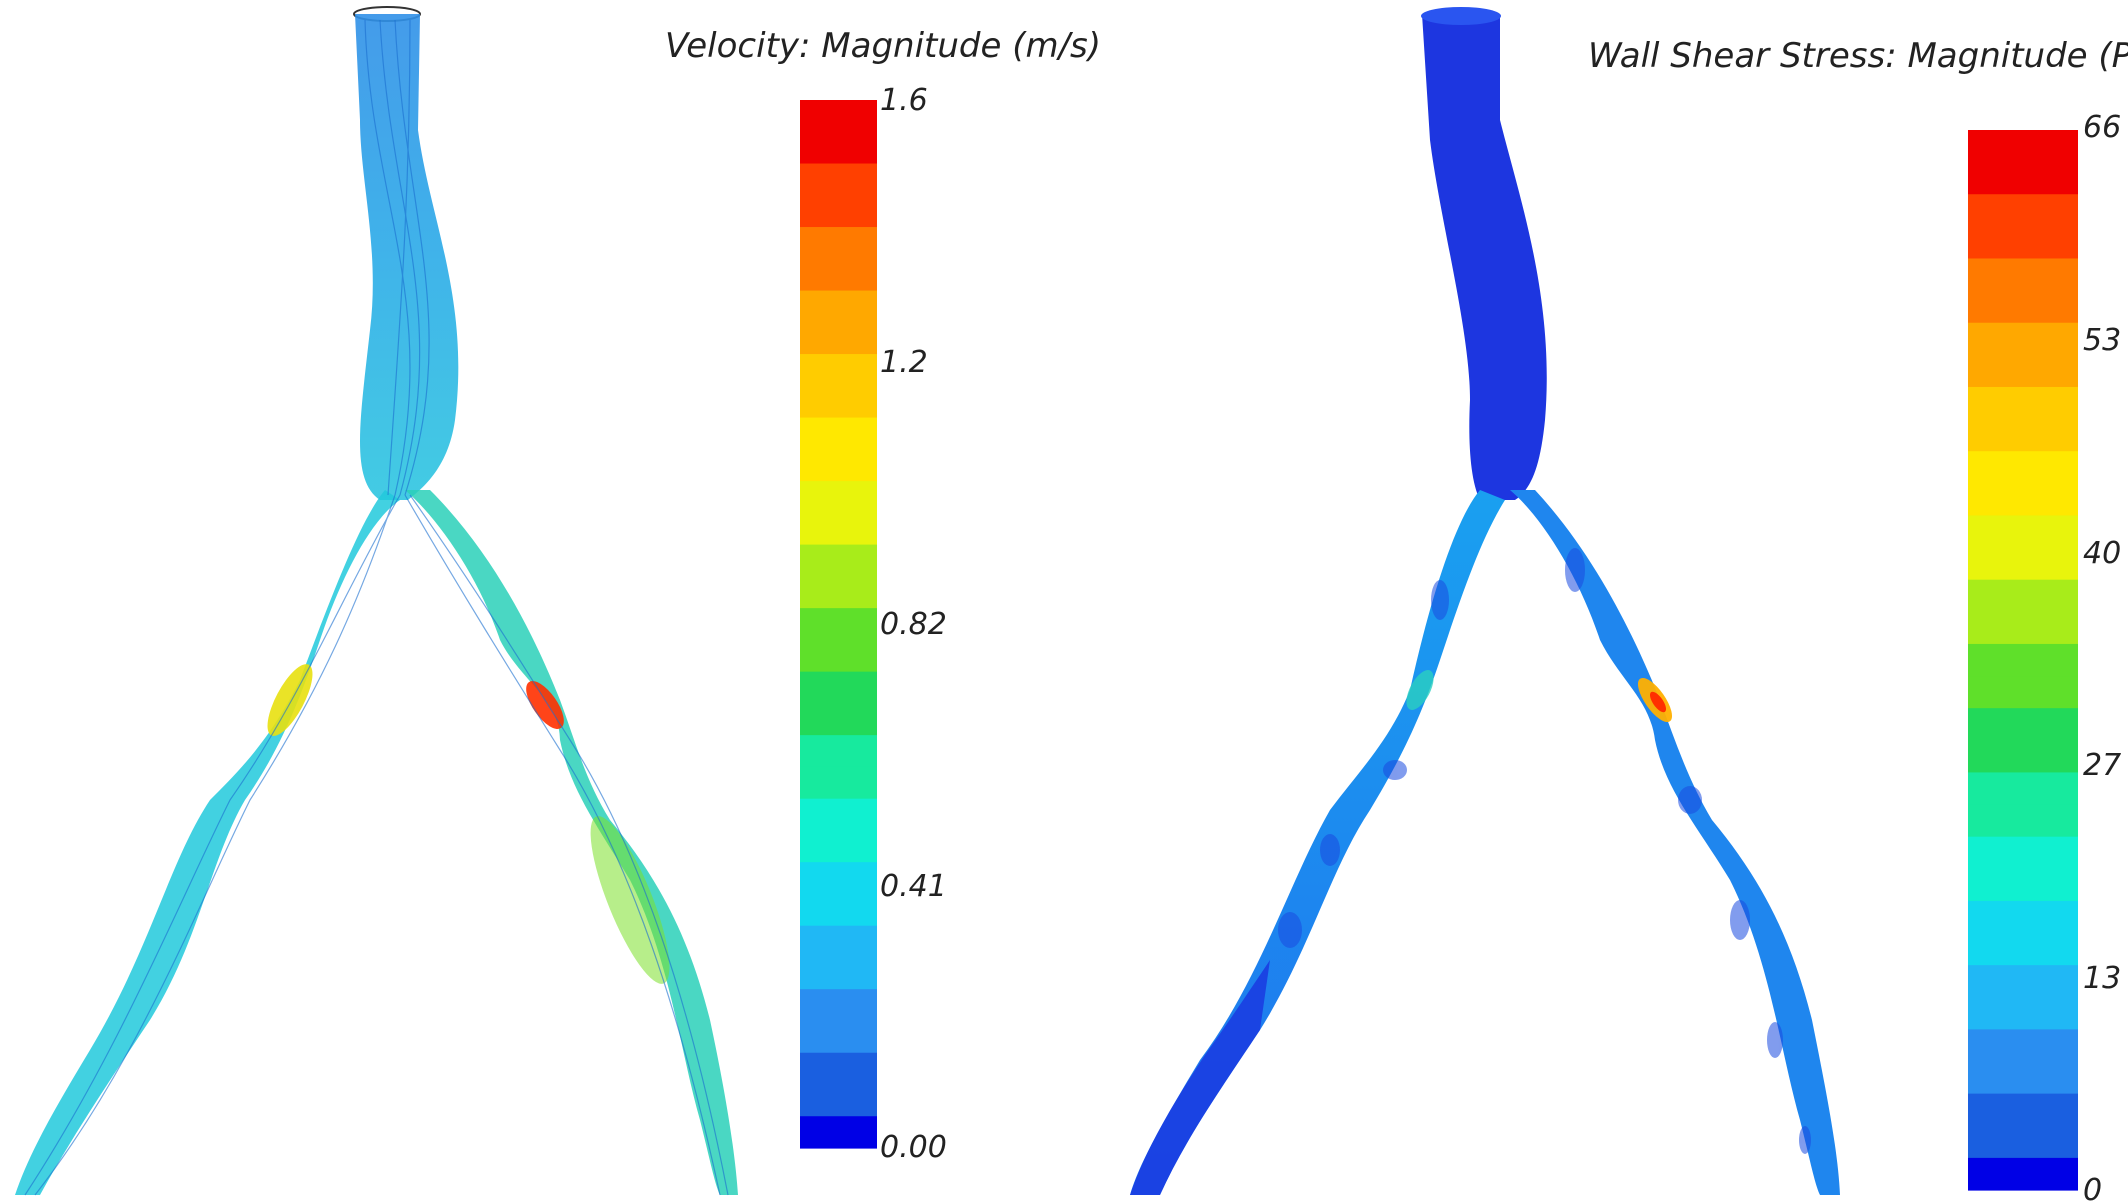 The image size is (2128, 1203). I want to click on stenosis-right-velocity, so click(545, 705).